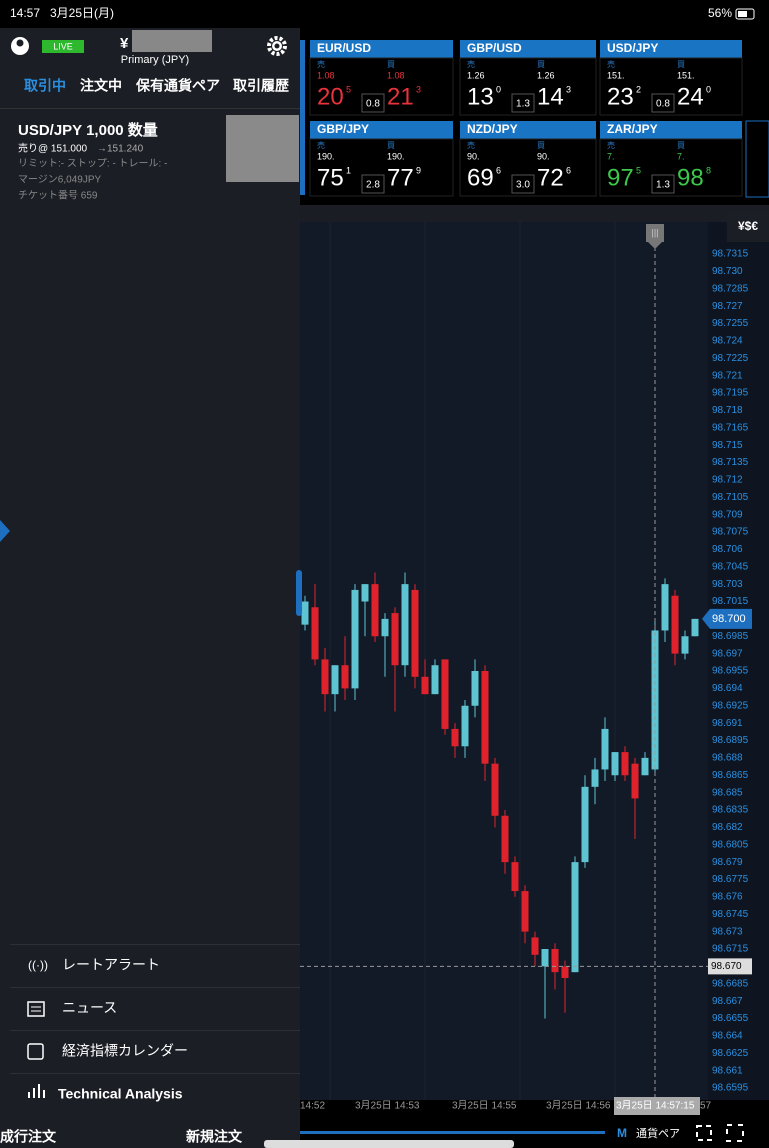  What do you see at coordinates (727, 375) in the screenshot?
I see `price-label: 98.721` at bounding box center [727, 375].